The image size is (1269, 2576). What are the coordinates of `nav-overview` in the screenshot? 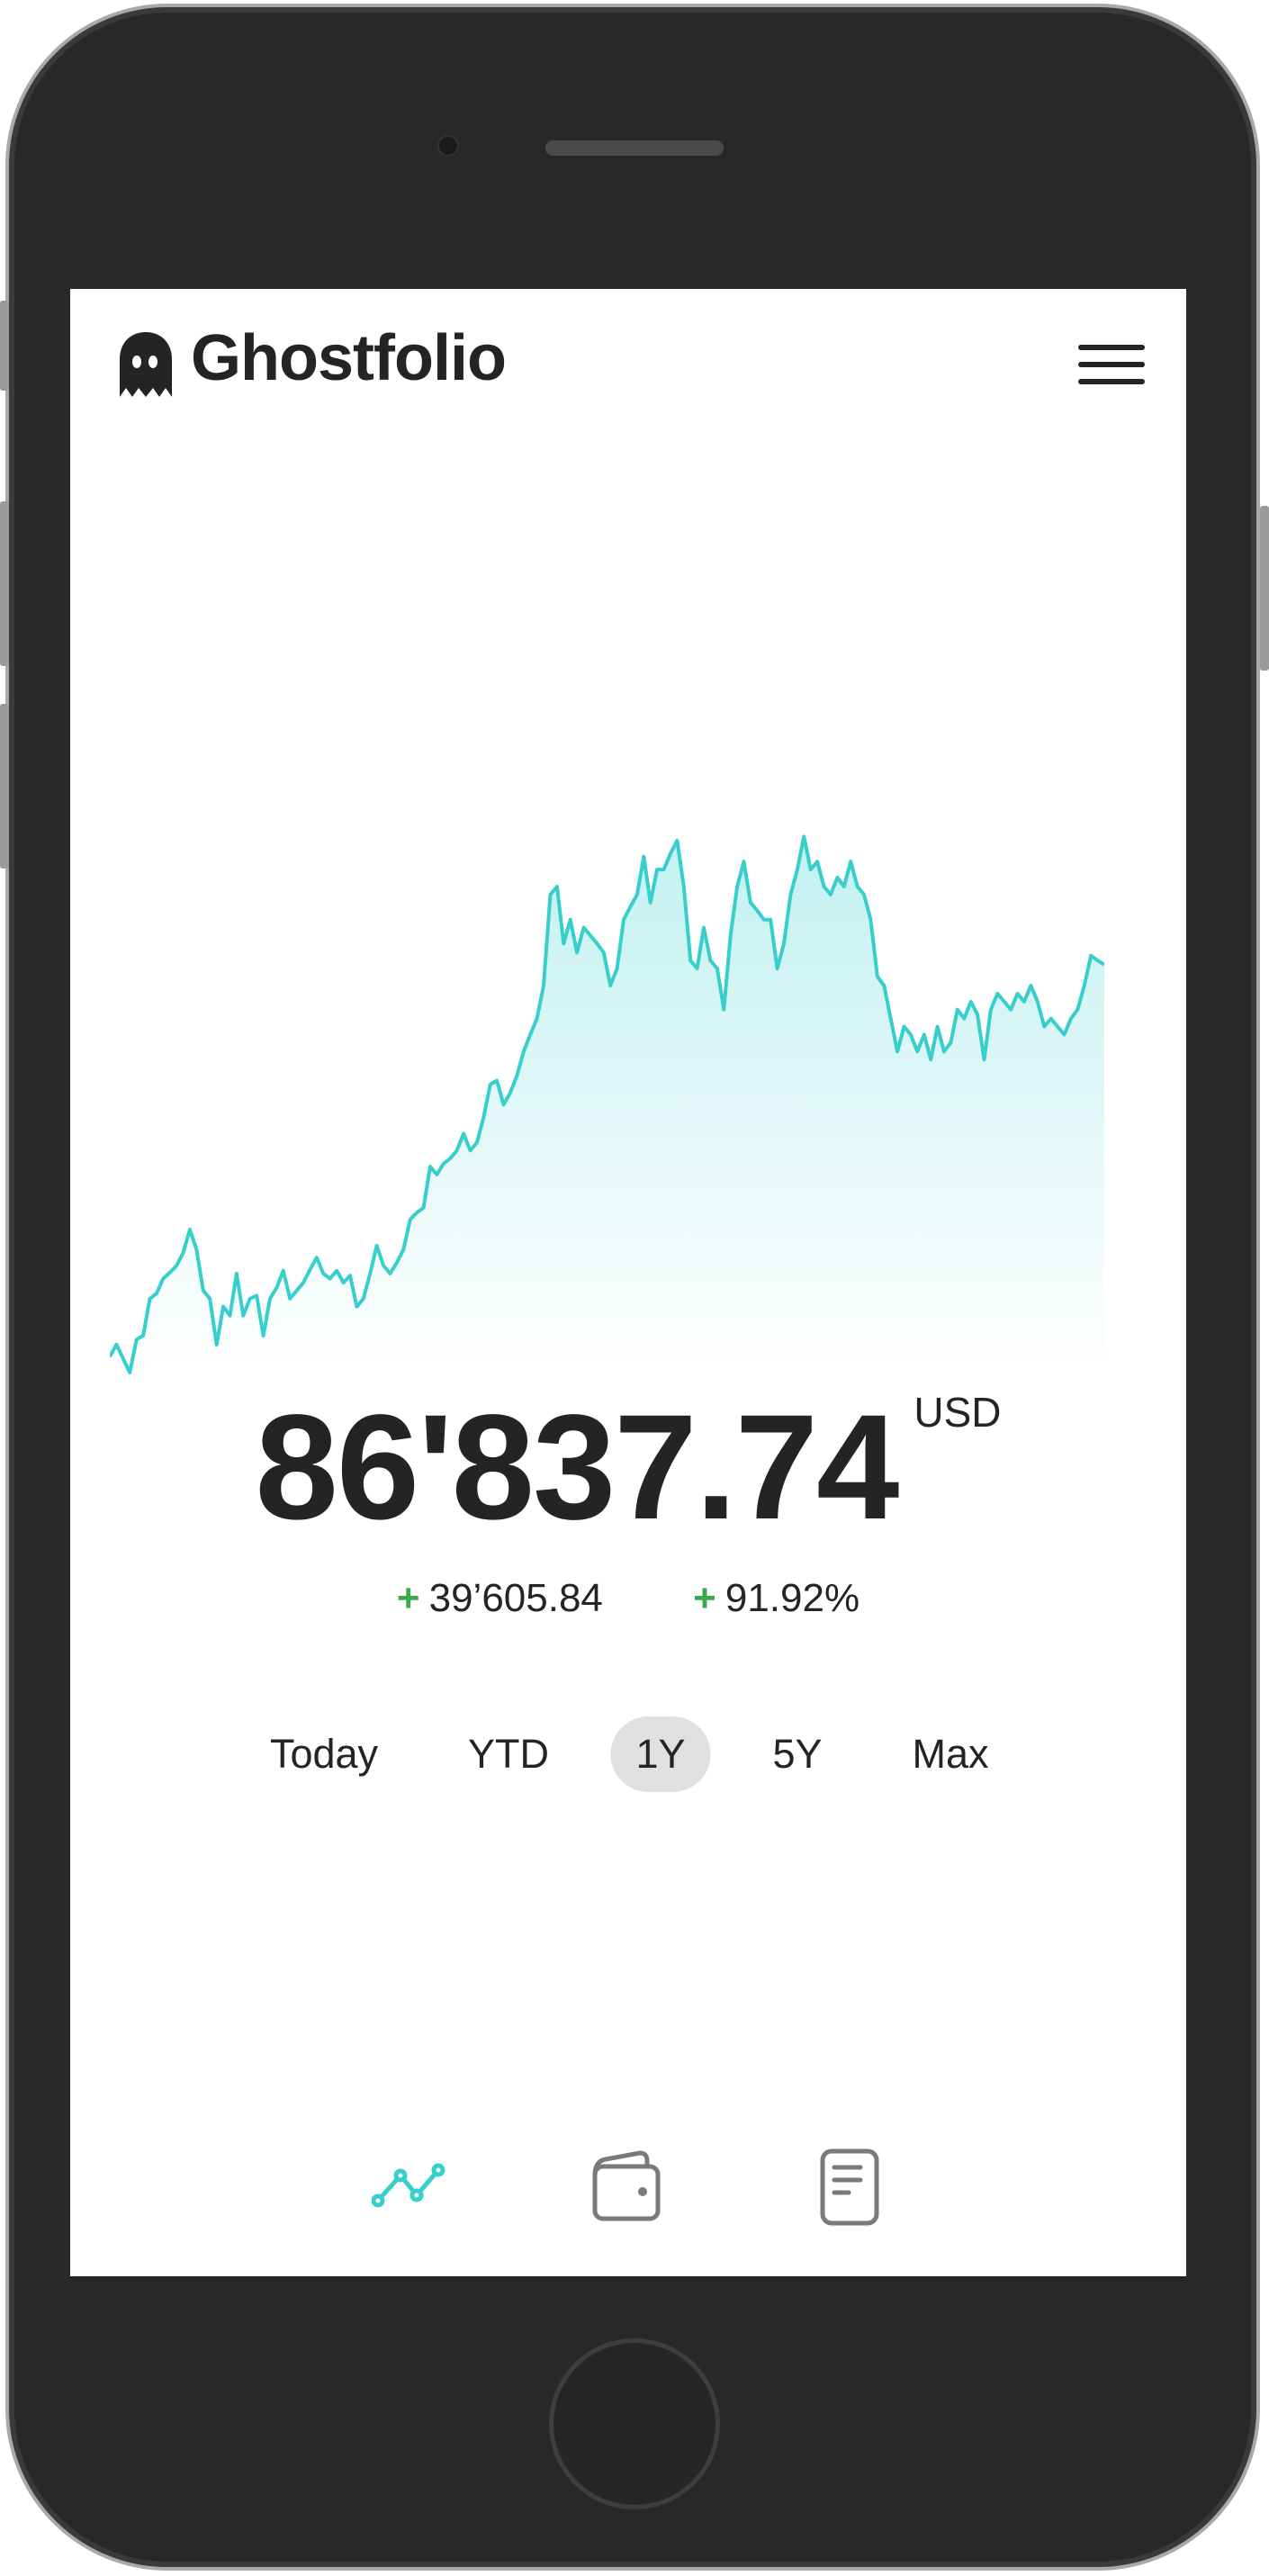 It's located at (412, 2188).